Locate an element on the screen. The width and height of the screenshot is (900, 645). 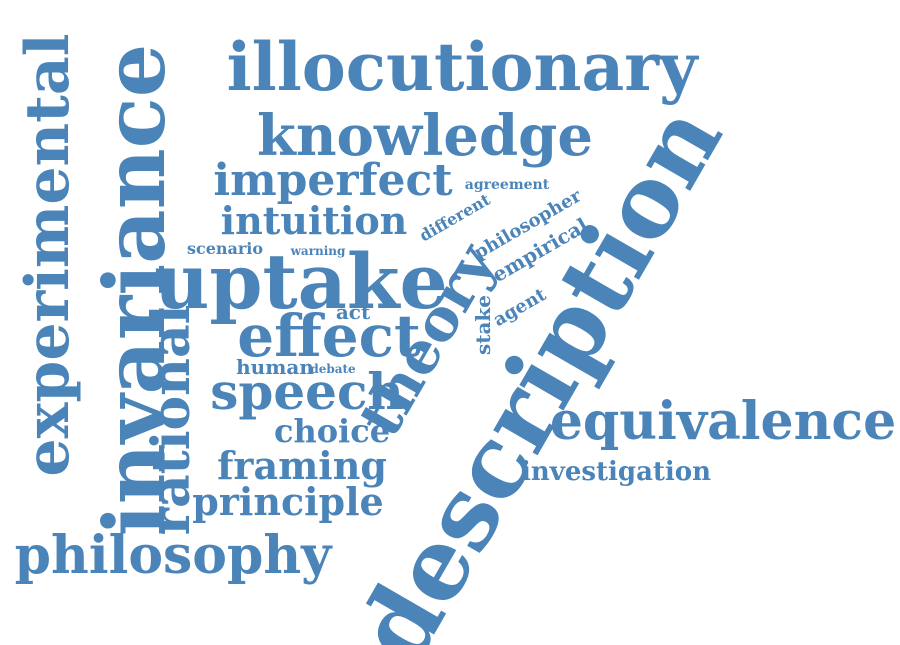
word-warning: warning is located at coordinates (318, 251).